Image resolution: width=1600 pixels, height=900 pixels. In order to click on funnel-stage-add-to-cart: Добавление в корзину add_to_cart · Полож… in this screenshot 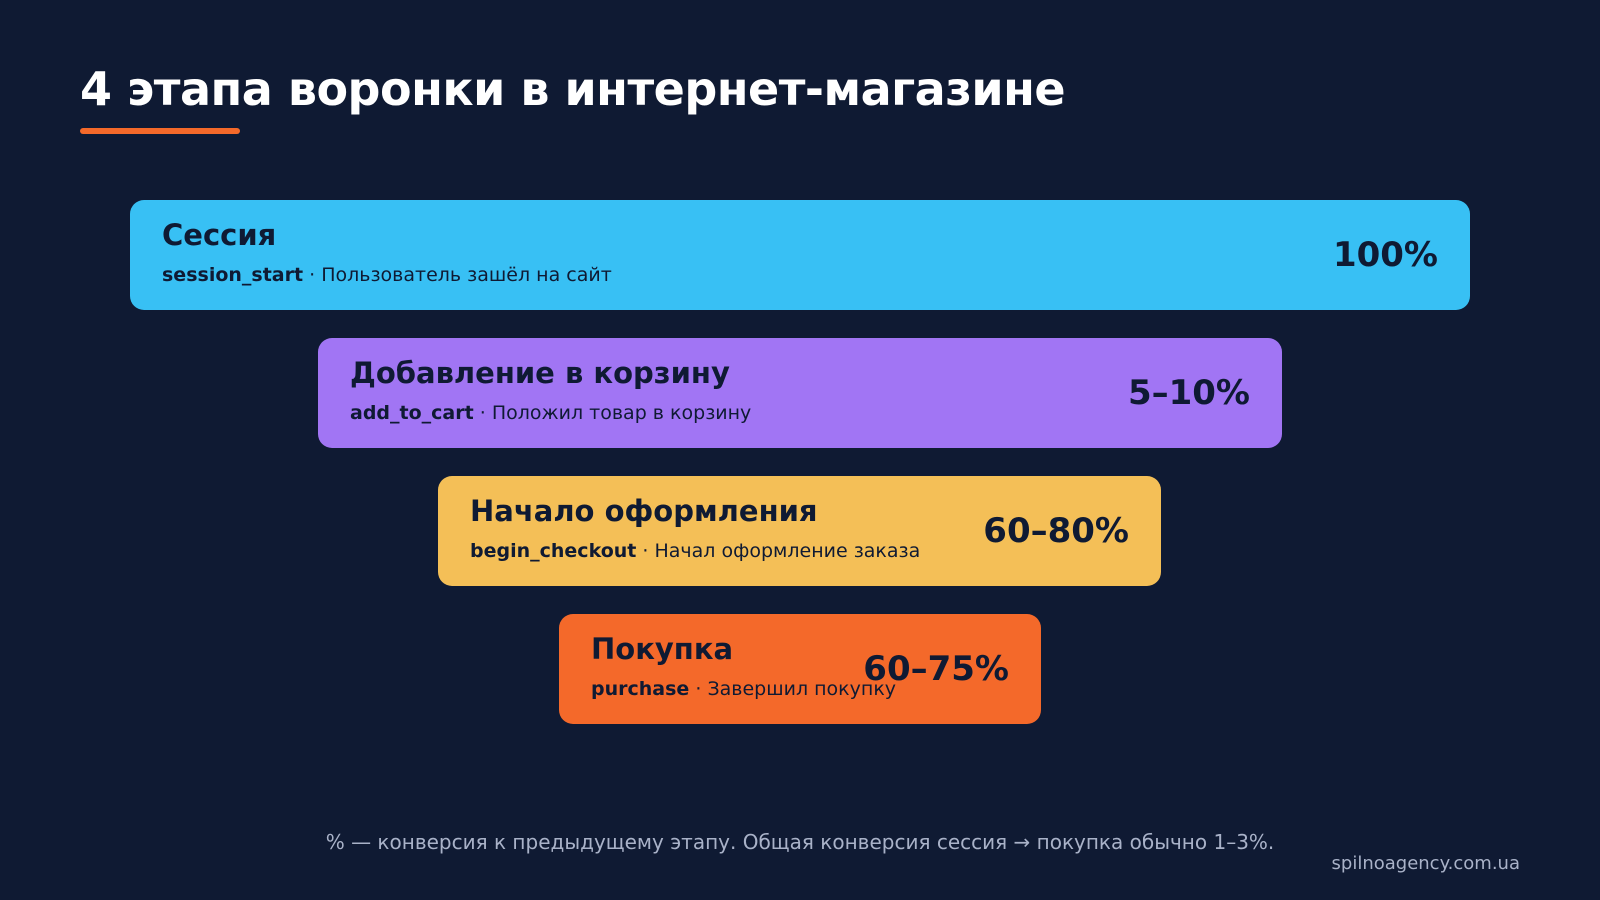, I will do `click(800, 393)`.